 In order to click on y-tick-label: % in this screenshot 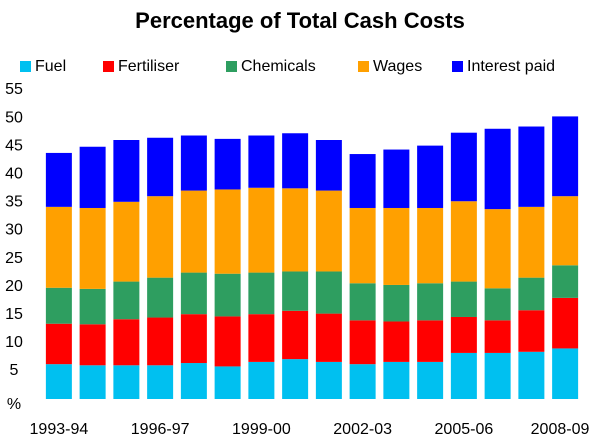, I will do `click(14, 404)`.